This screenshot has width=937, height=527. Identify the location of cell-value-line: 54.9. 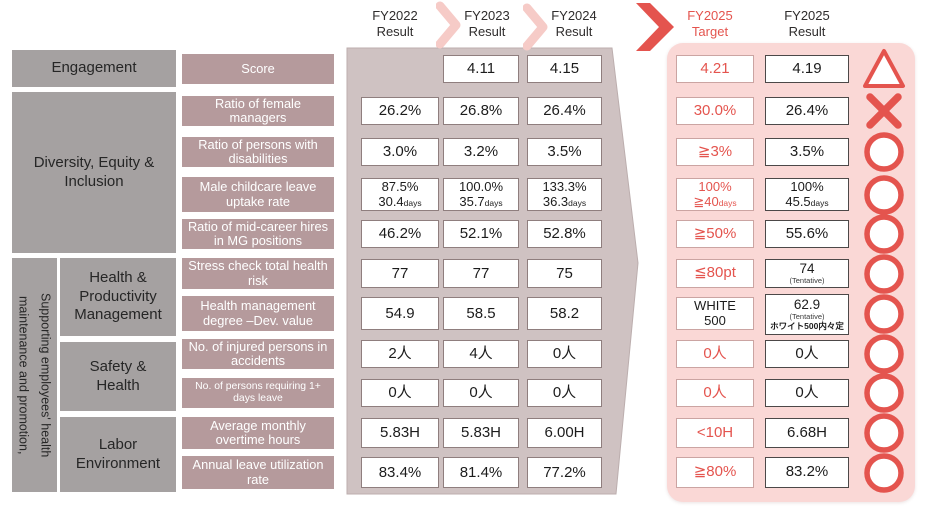
(400, 313).